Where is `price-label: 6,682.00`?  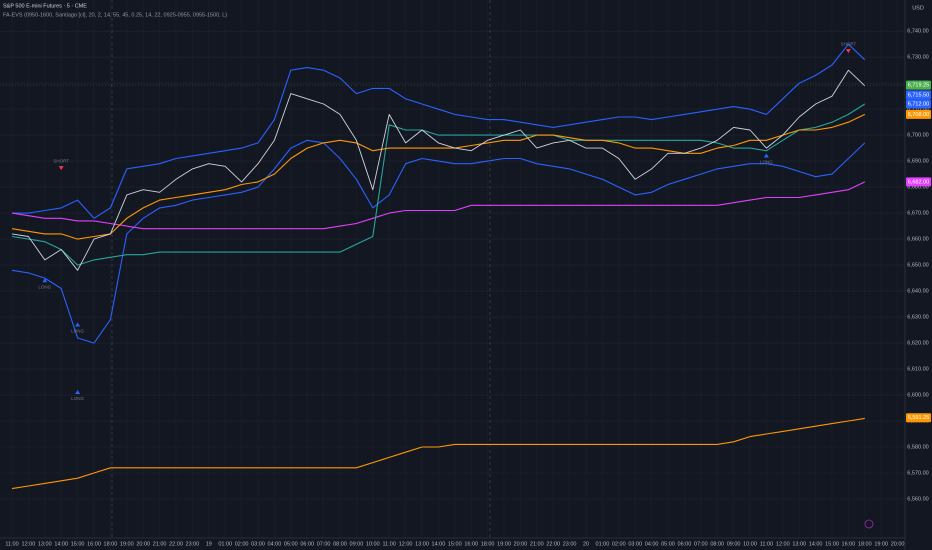 price-label: 6,682.00 is located at coordinates (918, 182).